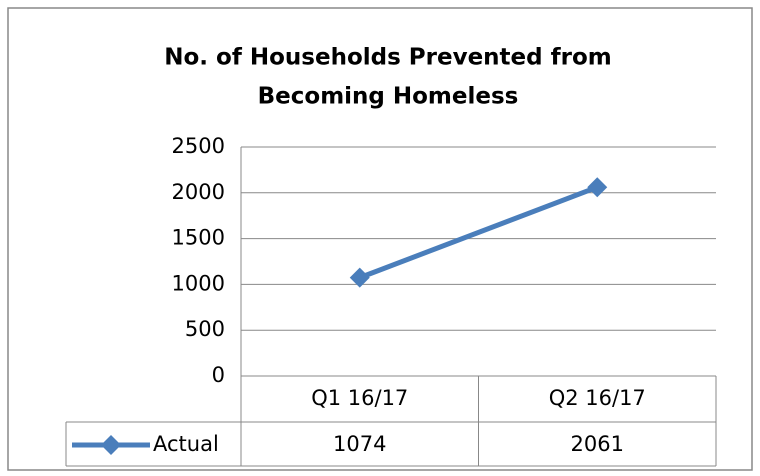 The width and height of the screenshot is (760, 476). Describe the element at coordinates (388, 58) in the screenshot. I see `chart-title: No. of Households Prevented from` at that location.